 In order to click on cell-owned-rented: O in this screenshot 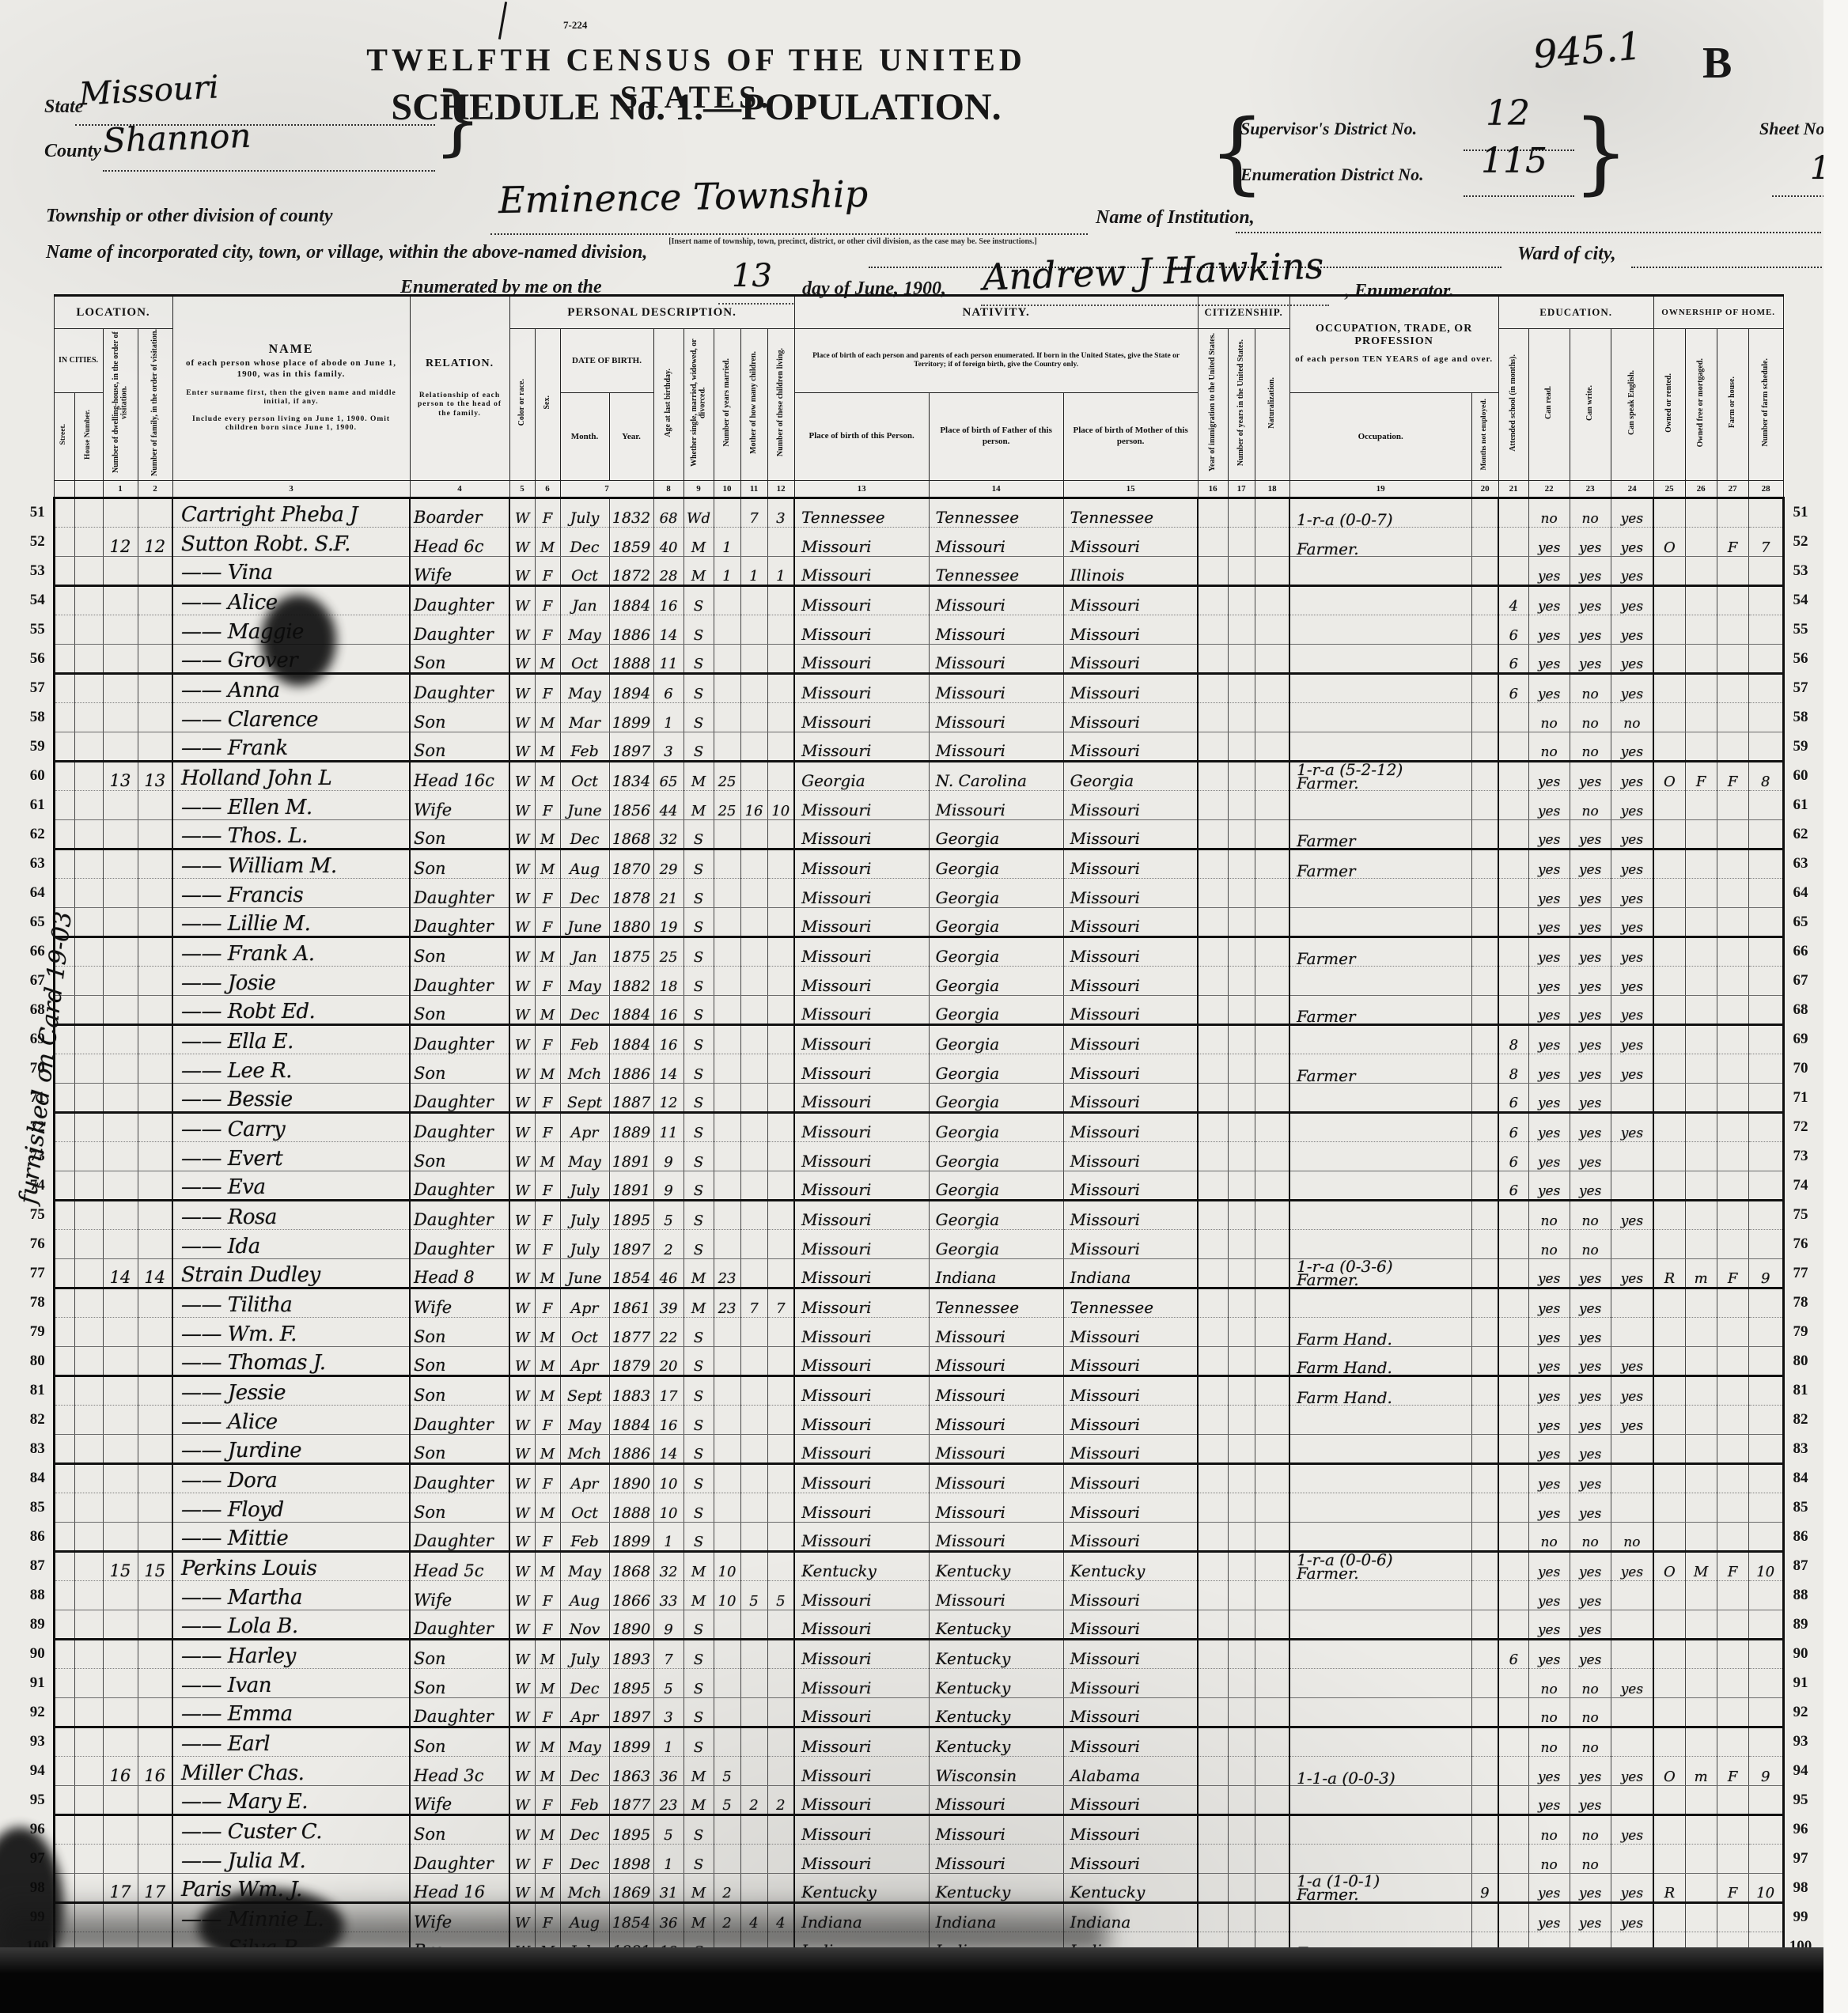, I will do `click(1670, 1771)`.